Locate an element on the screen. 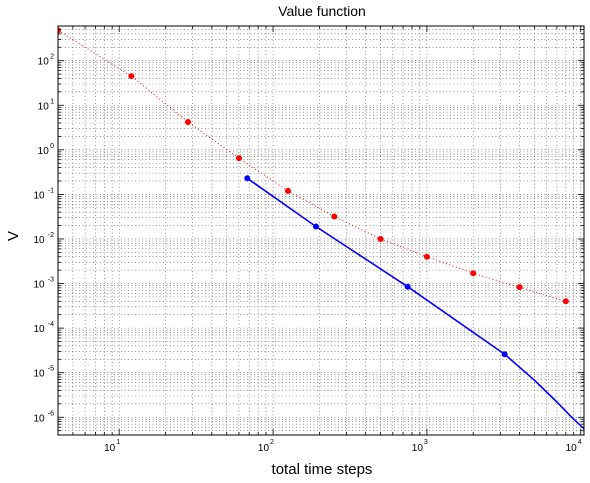 This screenshot has height=483, width=590. y-tick-exponent: 1 is located at coordinates (52, 101).